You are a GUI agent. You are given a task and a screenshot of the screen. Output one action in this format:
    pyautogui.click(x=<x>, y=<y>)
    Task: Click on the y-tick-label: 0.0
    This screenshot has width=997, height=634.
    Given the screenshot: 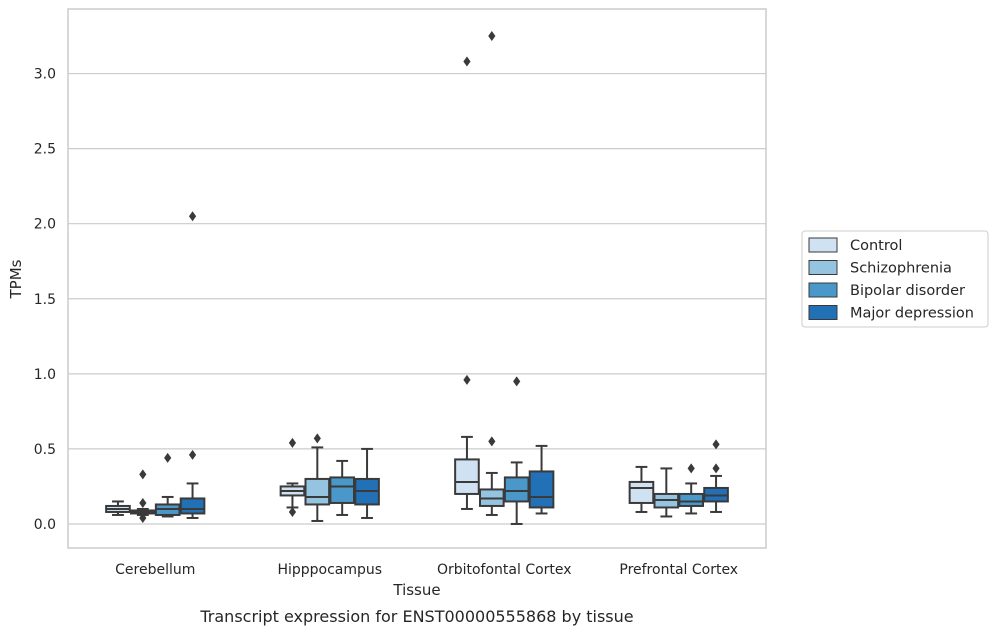 What is the action you would take?
    pyautogui.click(x=45, y=525)
    